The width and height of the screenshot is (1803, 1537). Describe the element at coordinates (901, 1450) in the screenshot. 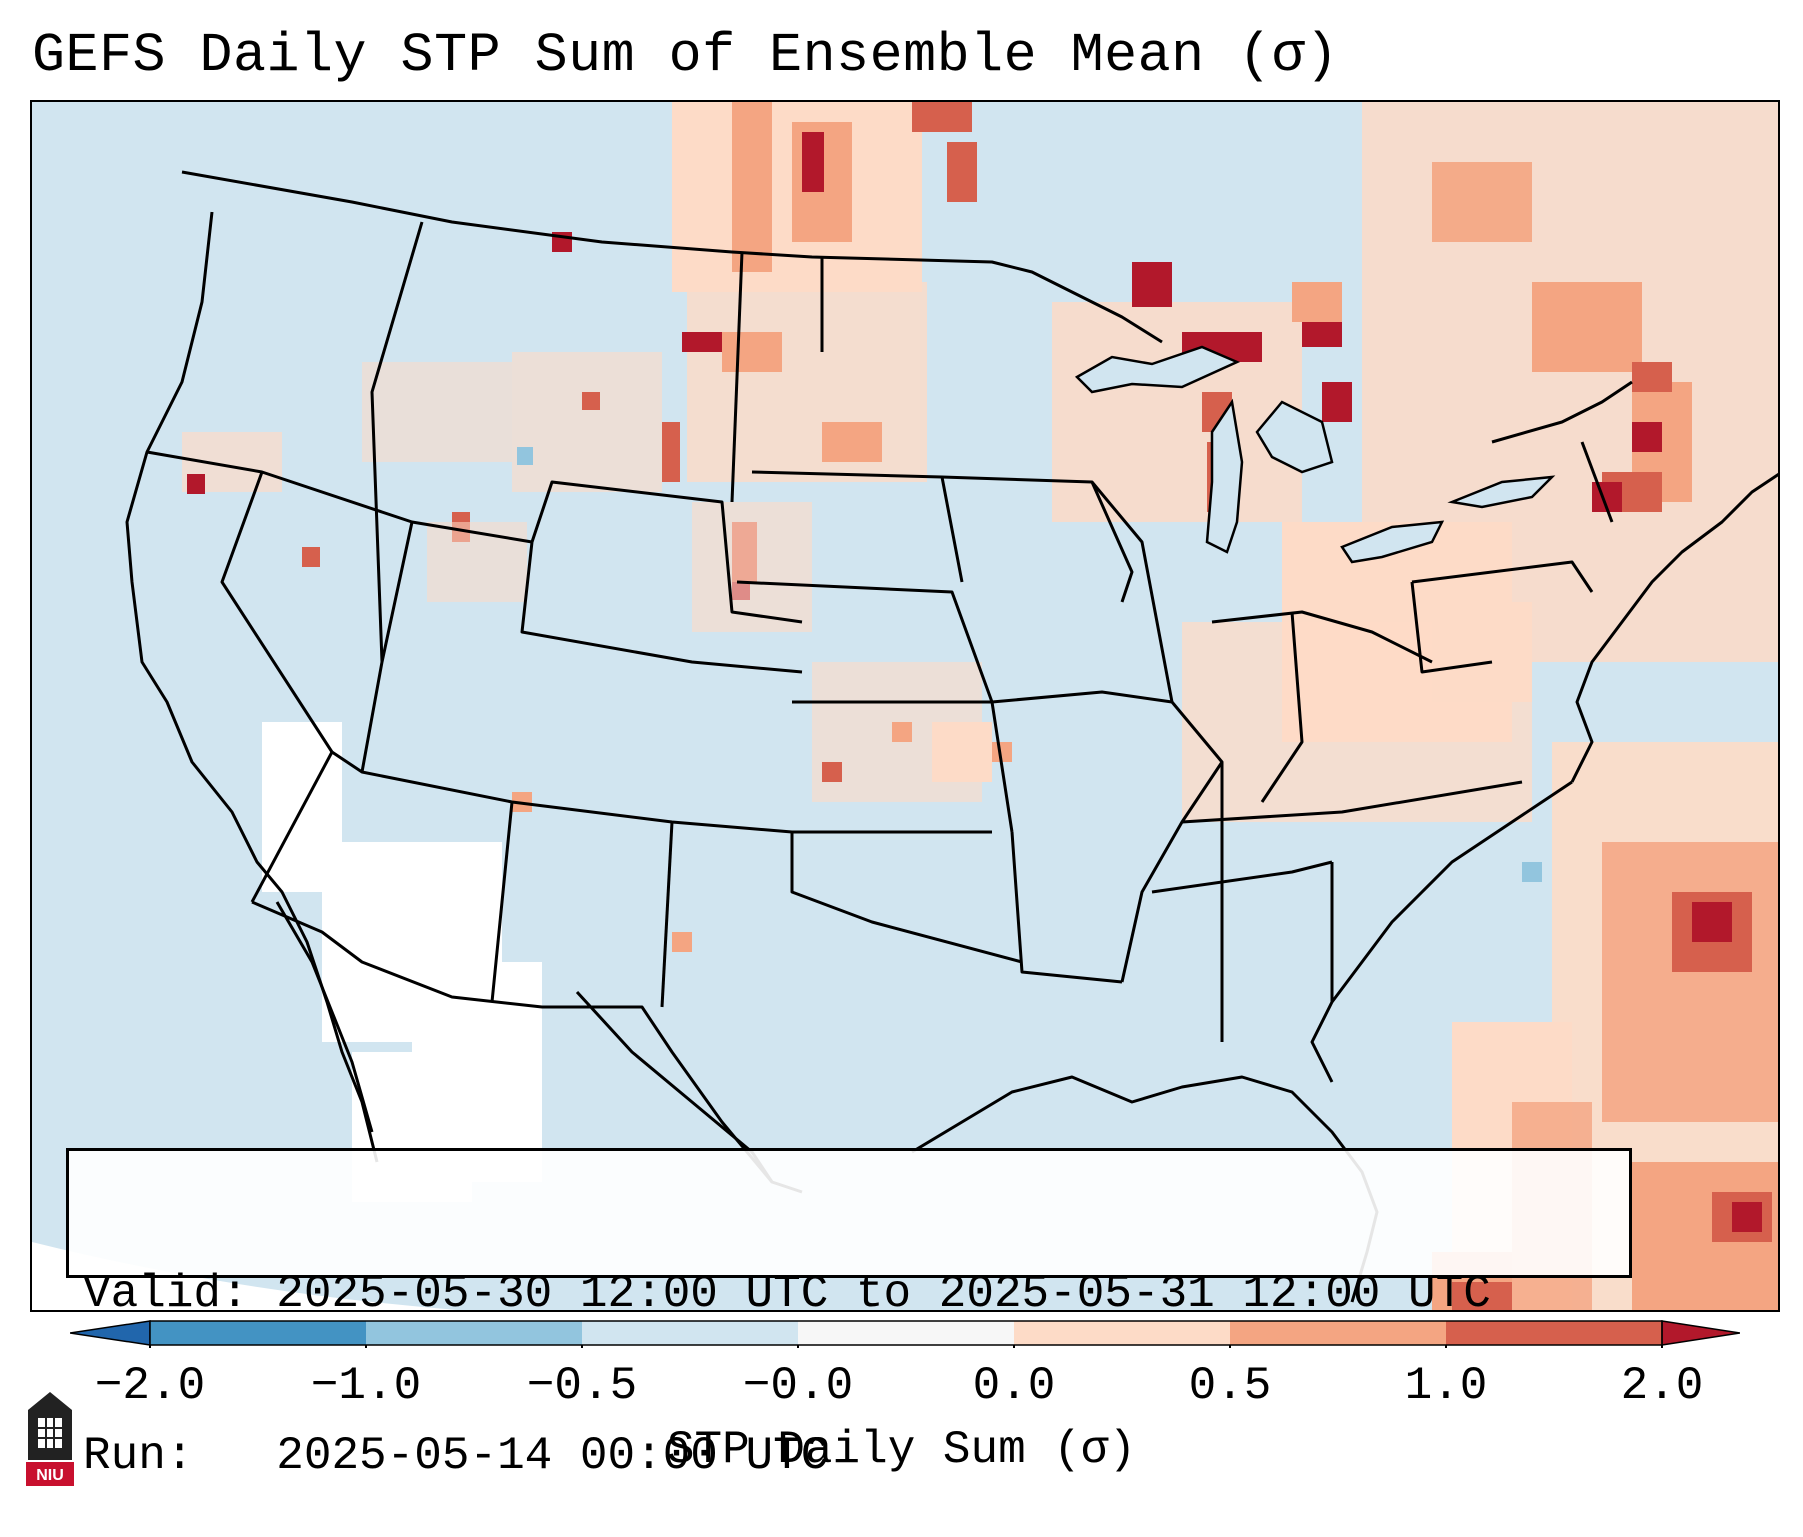

I see `colorbar-label: STP Daily Sum (σ)` at that location.